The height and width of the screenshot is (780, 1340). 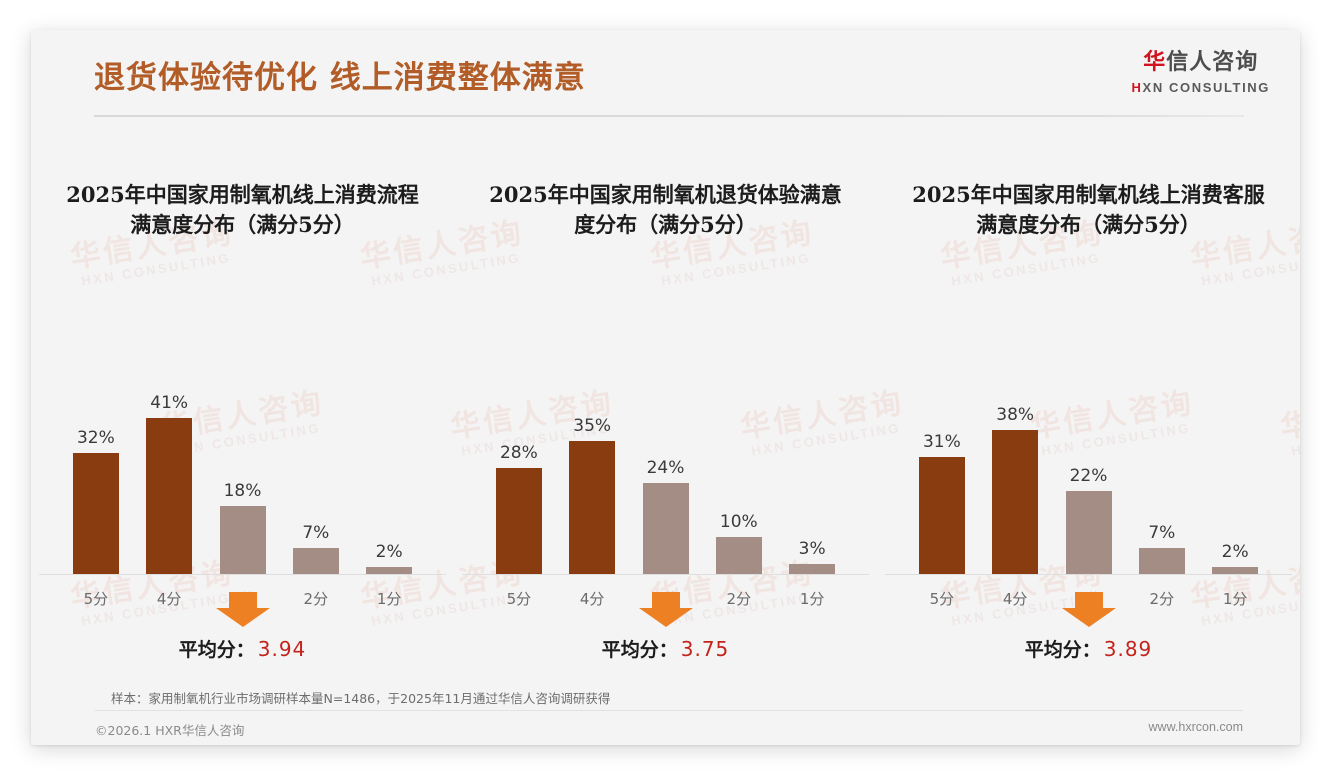 I want to click on average-score-block: 平均分： 3.89, so click(x=1088, y=627).